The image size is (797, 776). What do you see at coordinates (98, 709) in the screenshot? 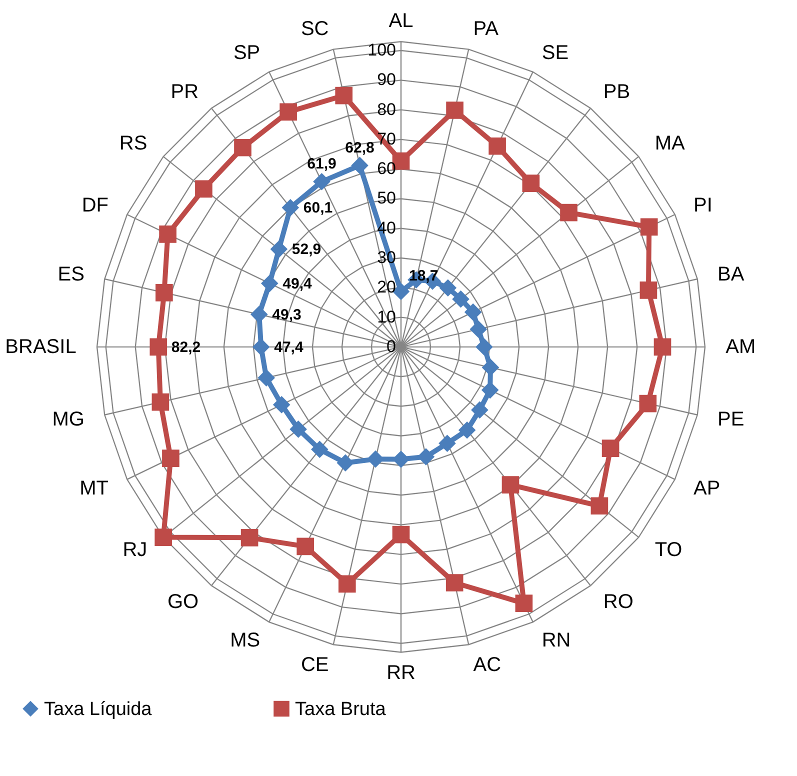
I see `legend-label: Taxa Líquida` at bounding box center [98, 709].